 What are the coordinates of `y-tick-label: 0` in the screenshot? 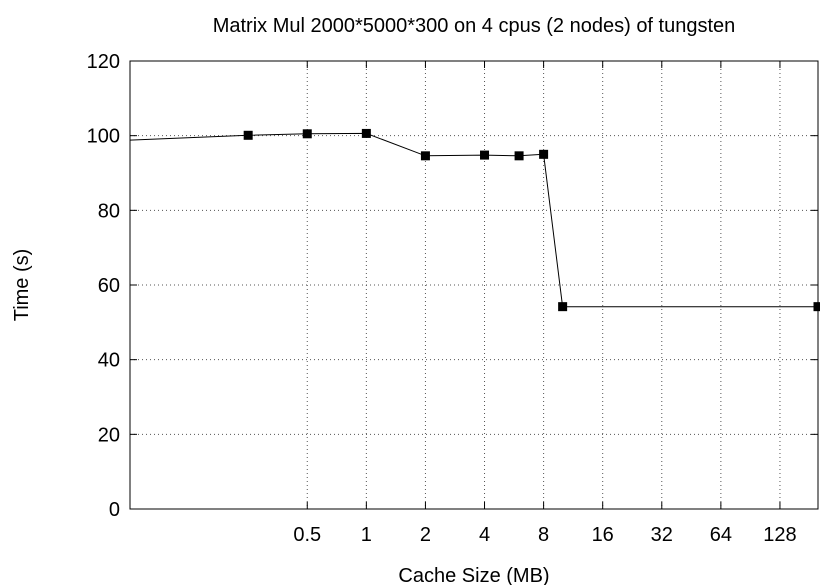 It's located at (114, 510).